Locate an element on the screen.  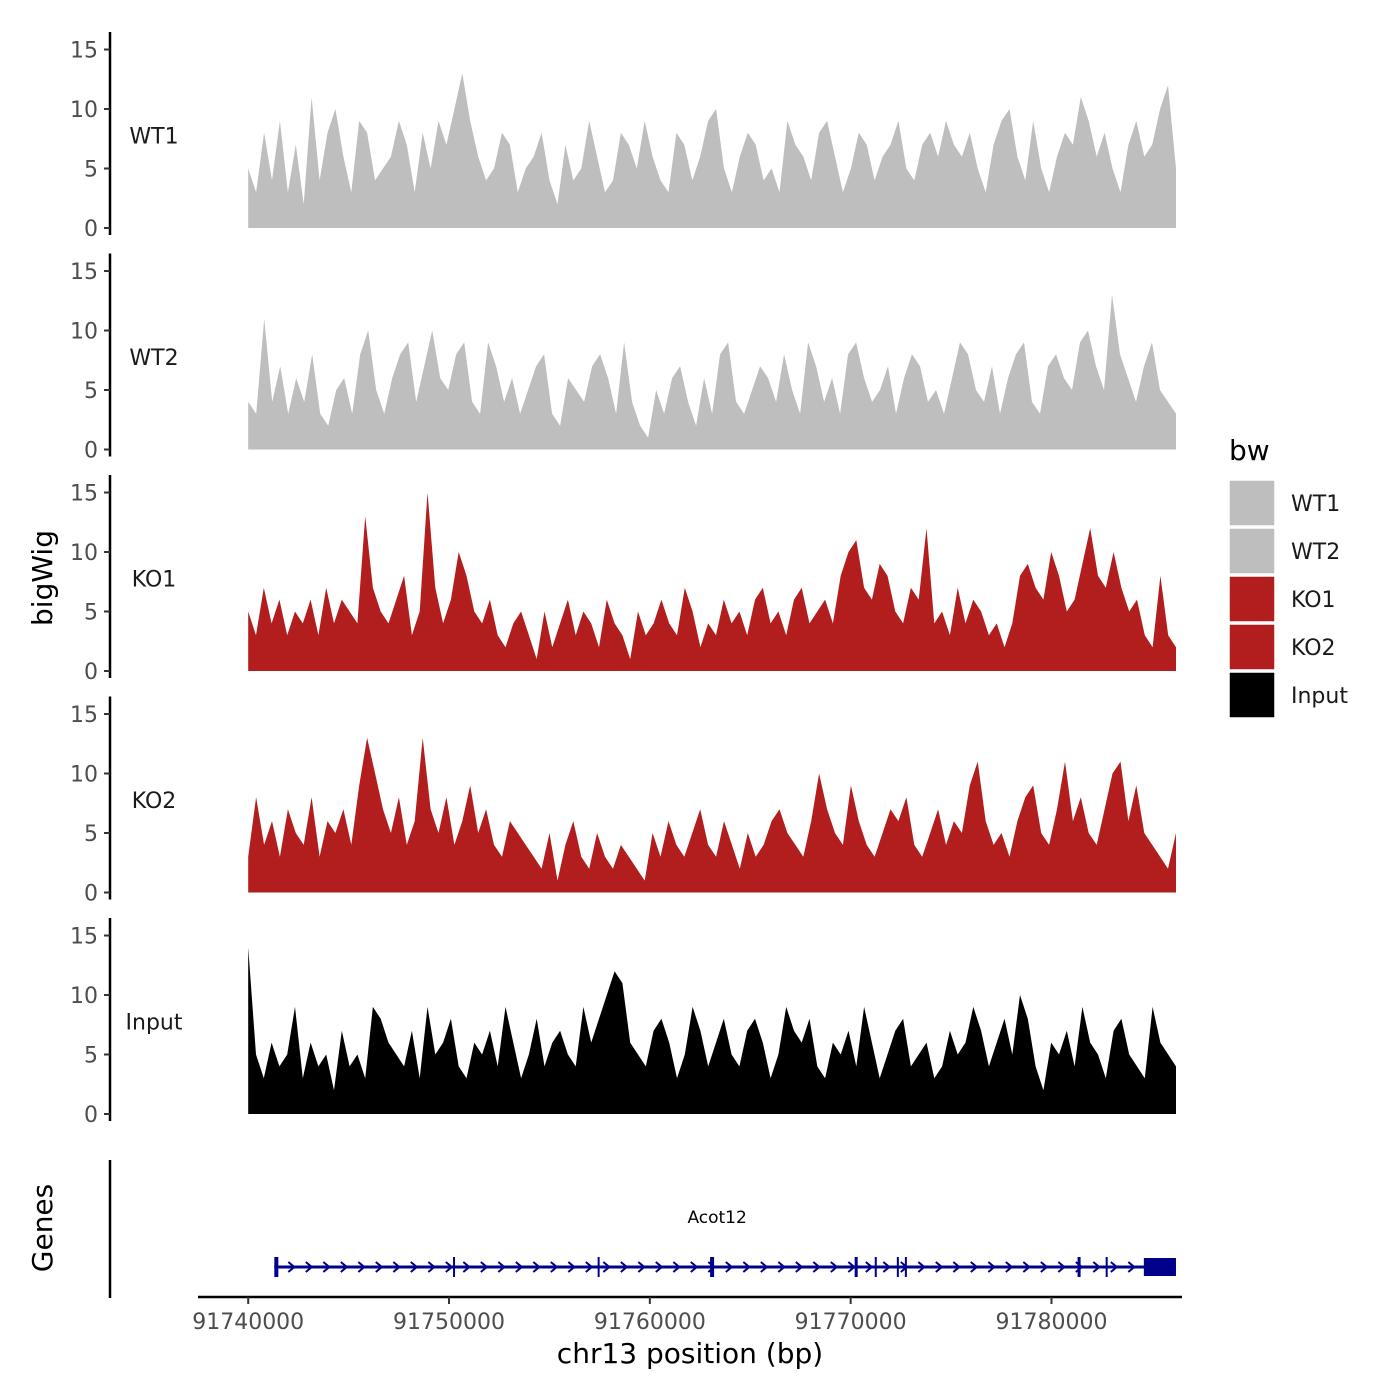
x-tick-label: 91770000 is located at coordinates (851, 1322).